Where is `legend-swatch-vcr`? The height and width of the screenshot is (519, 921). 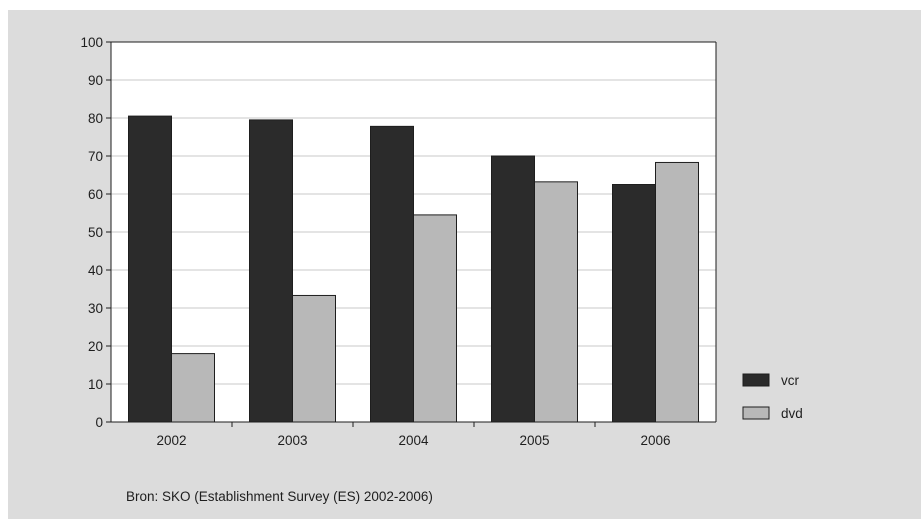
legend-swatch-vcr is located at coordinates (756, 380).